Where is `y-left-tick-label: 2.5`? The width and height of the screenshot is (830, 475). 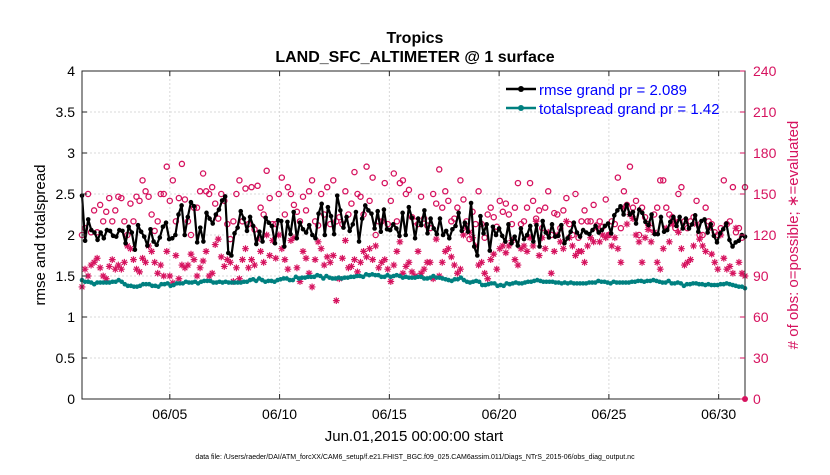
y-left-tick-label: 2.5 is located at coordinates (66, 194).